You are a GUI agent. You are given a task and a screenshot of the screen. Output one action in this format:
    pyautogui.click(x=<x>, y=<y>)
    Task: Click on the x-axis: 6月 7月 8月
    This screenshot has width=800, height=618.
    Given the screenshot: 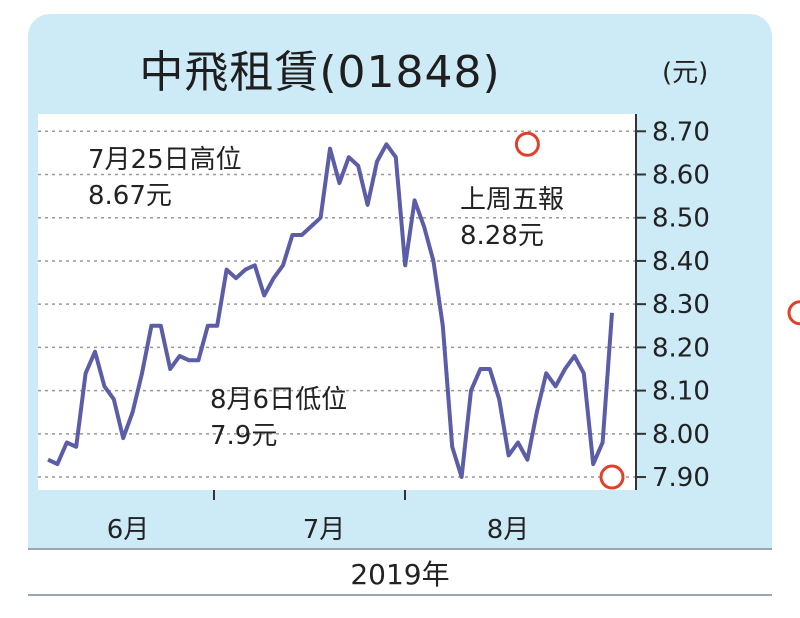 What is the action you would take?
    pyautogui.click(x=318, y=517)
    